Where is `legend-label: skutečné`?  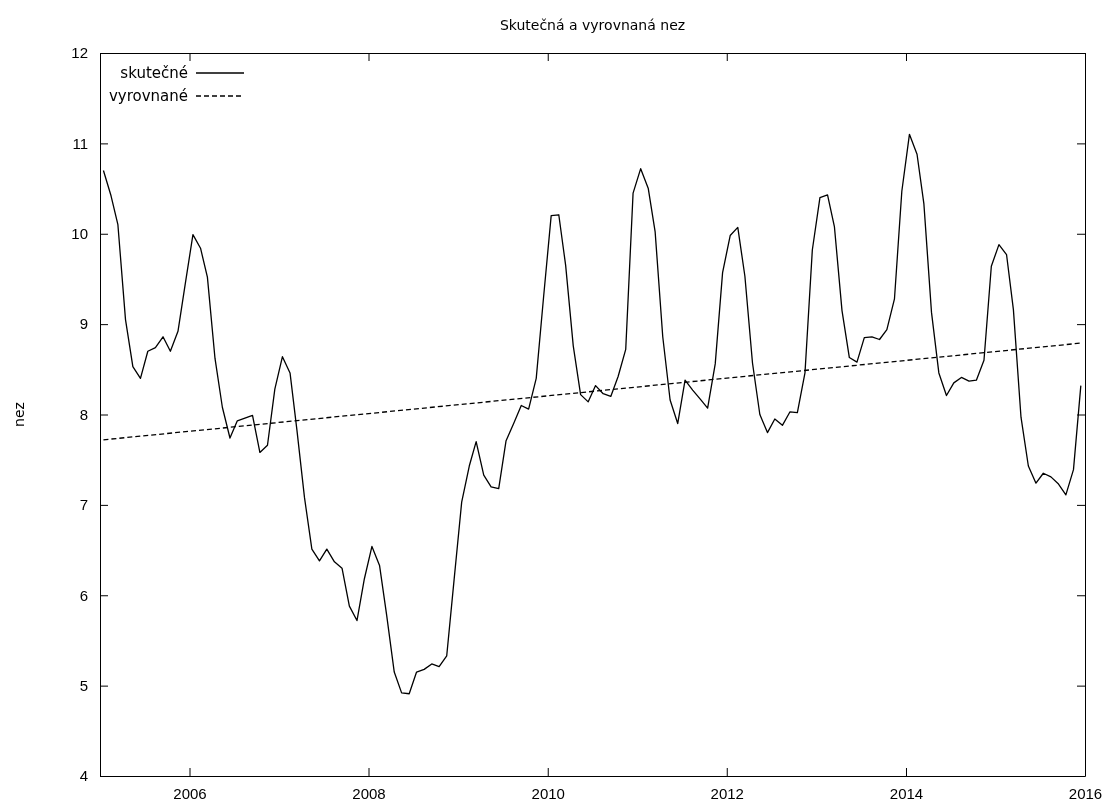
legend-label: skutečné is located at coordinates (154, 73).